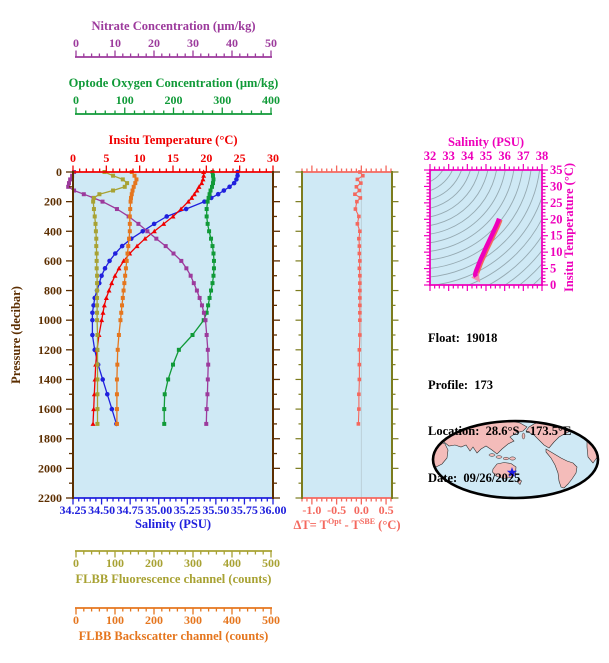 The height and width of the screenshot is (663, 609). I want to click on delta-t-plot: -1.0 -0.5 0.0 0.5, so click(347, 341).